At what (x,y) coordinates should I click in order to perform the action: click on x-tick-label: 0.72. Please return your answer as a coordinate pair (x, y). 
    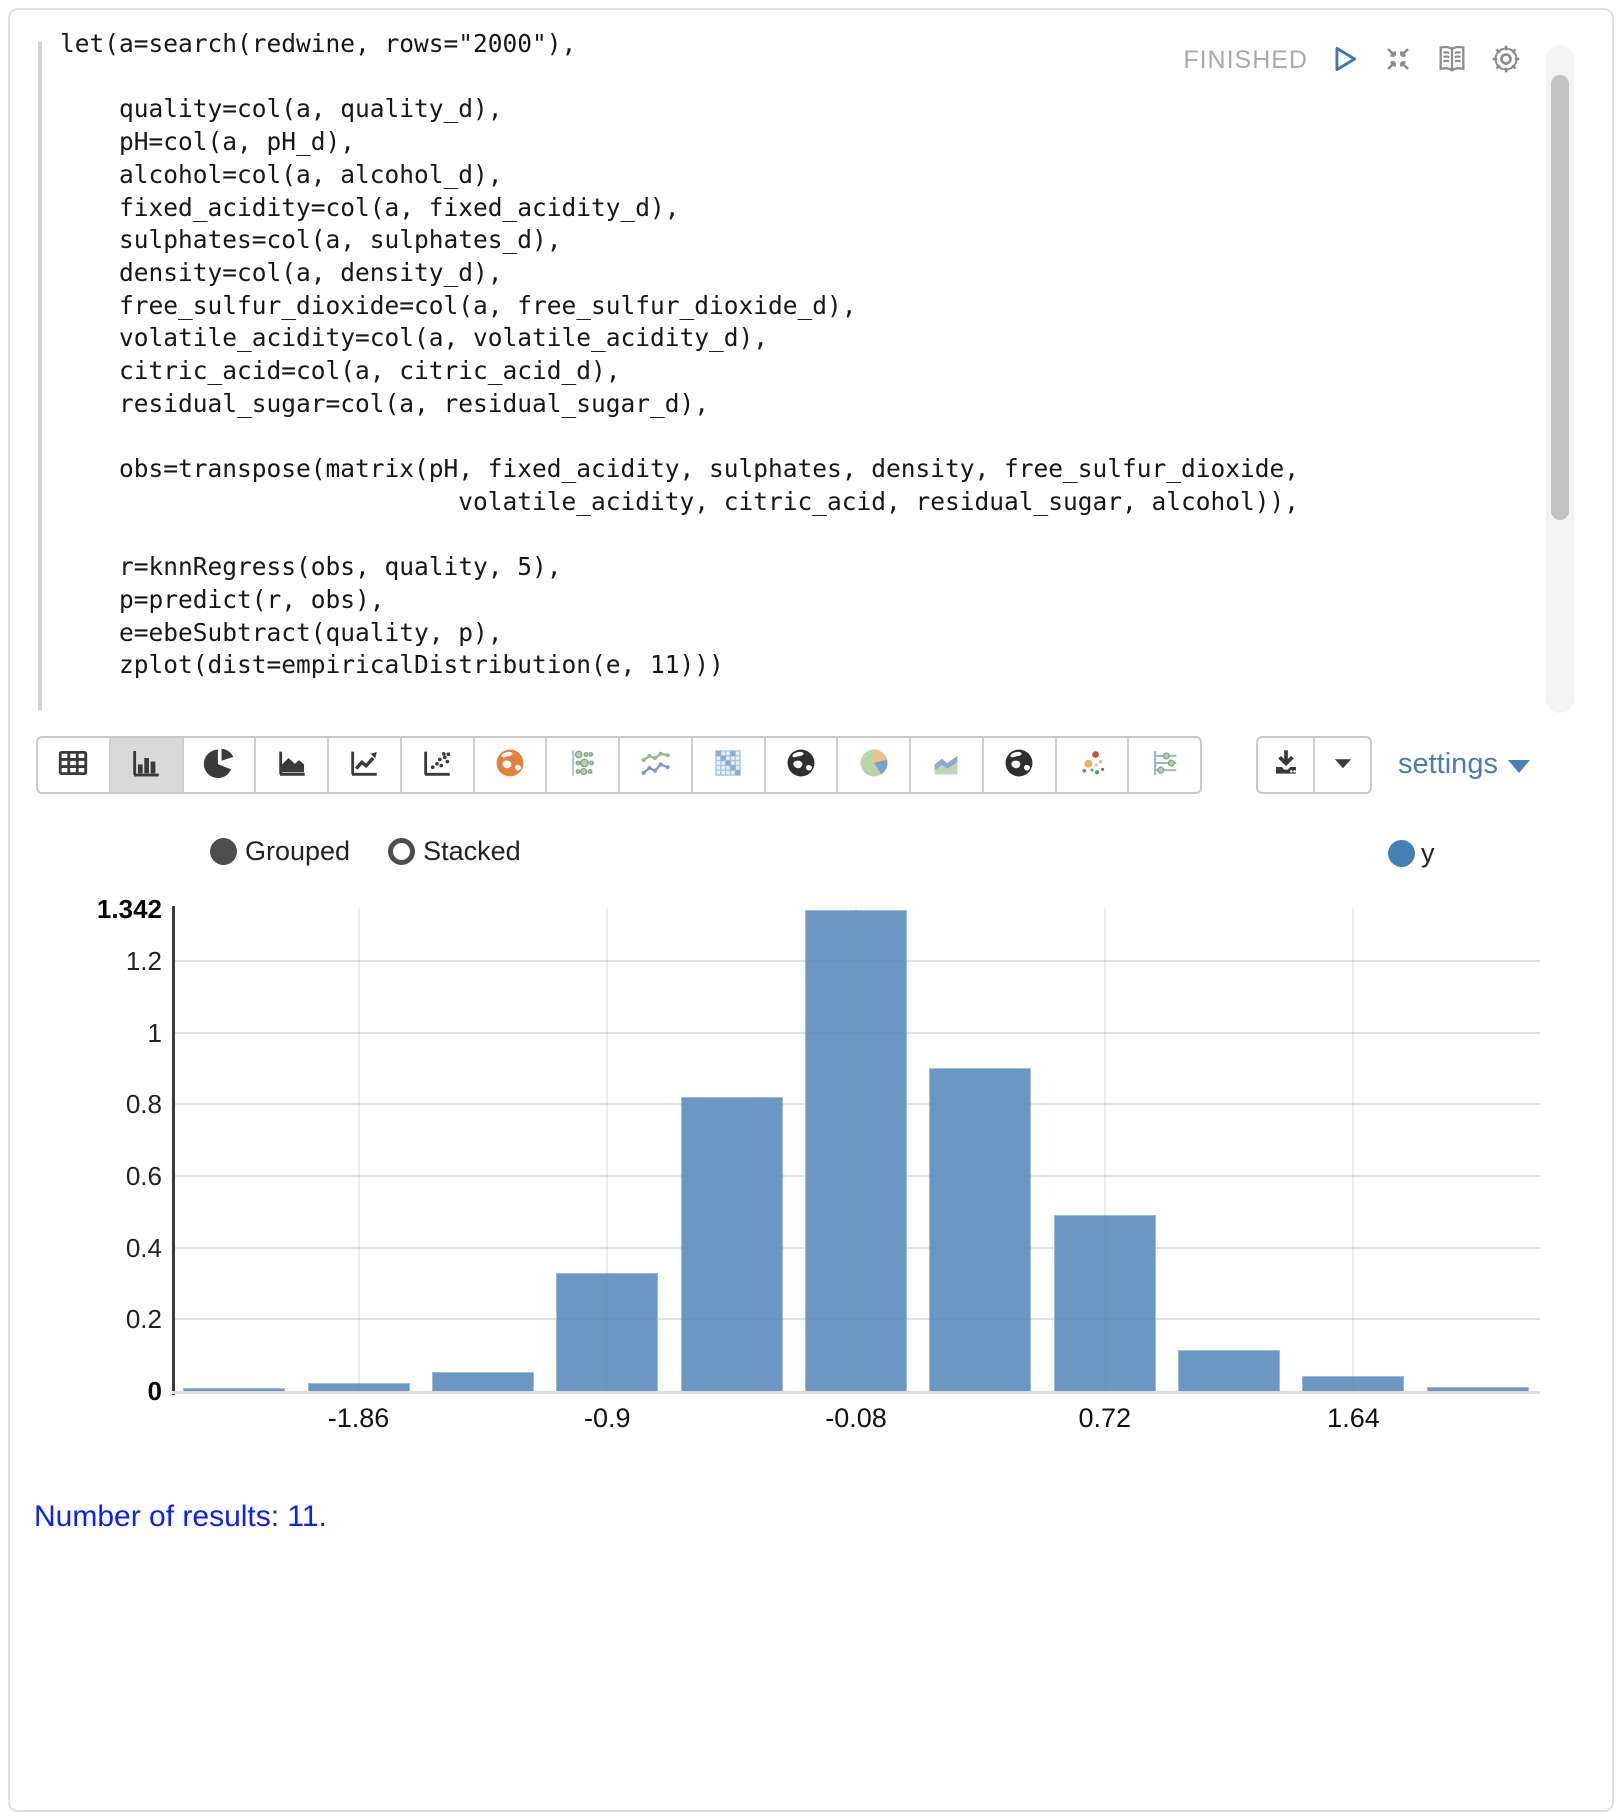
    Looking at the image, I should click on (1104, 1418).